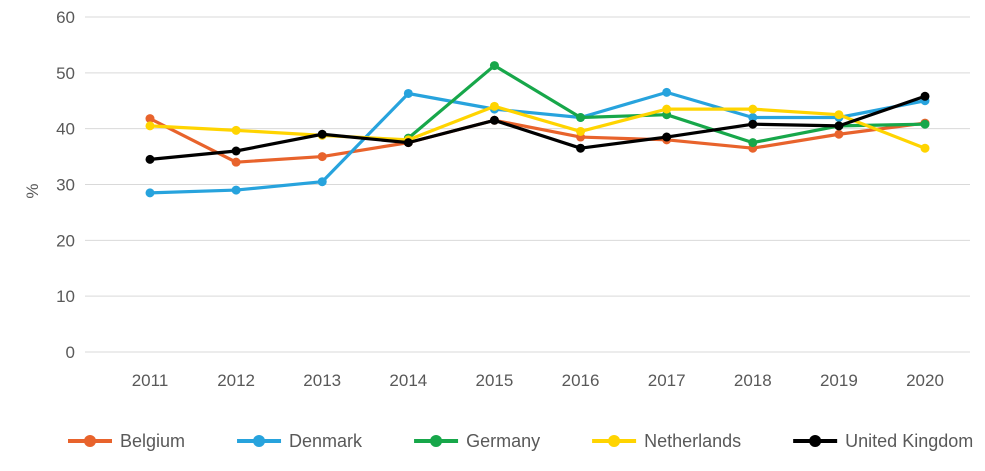  I want to click on series-belgium, so click(537, 140).